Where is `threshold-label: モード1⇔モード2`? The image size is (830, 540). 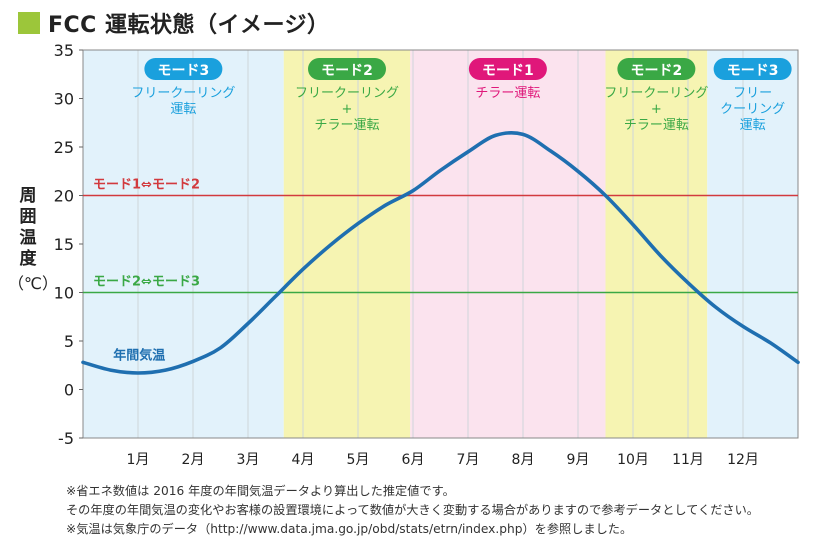 threshold-label: モード1⇔モード2 is located at coordinates (146, 185).